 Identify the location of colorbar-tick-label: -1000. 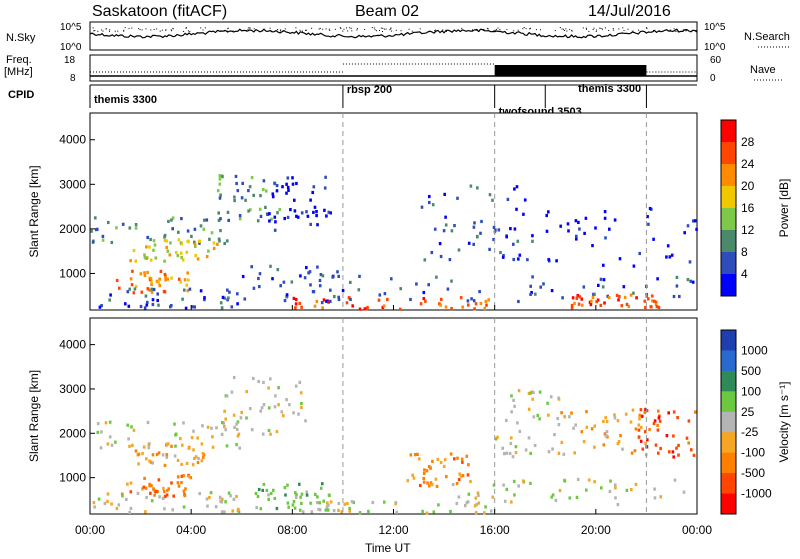
(756, 494).